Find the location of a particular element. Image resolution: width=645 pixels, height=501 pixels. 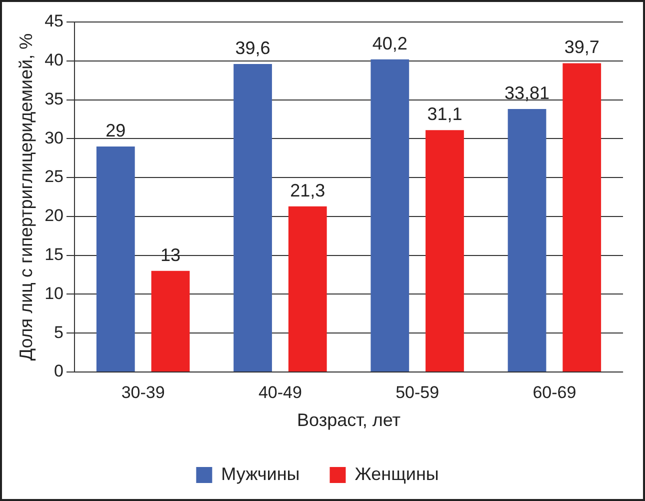

data-label: 33,81 is located at coordinates (527, 93).